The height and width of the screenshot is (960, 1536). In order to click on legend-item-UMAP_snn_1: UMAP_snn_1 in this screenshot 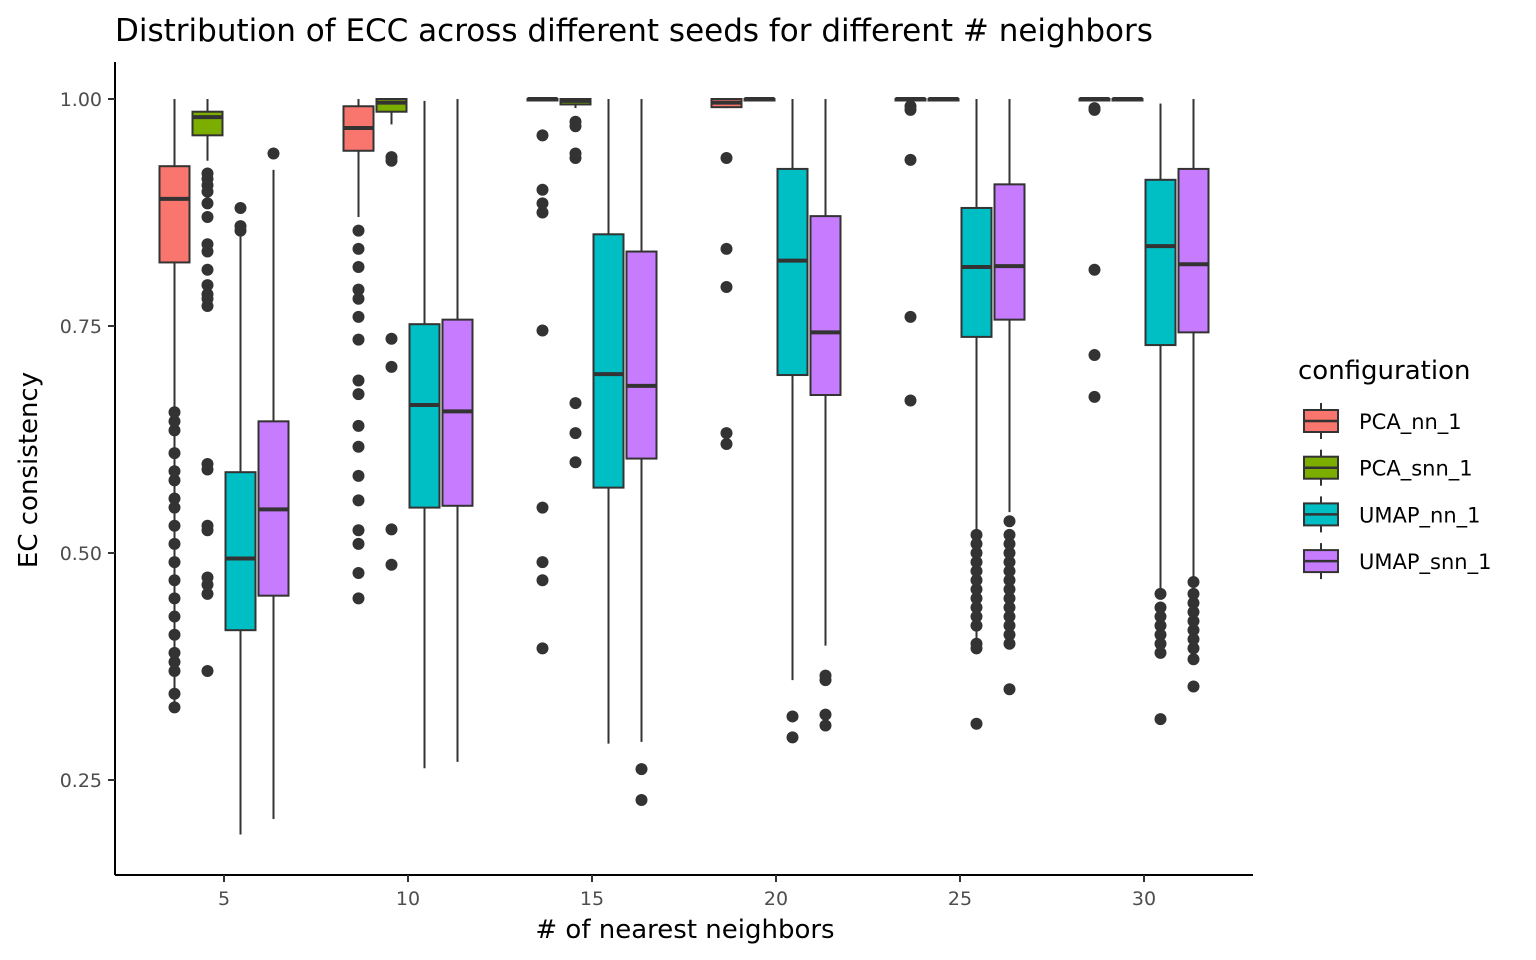, I will do `click(1397, 561)`.